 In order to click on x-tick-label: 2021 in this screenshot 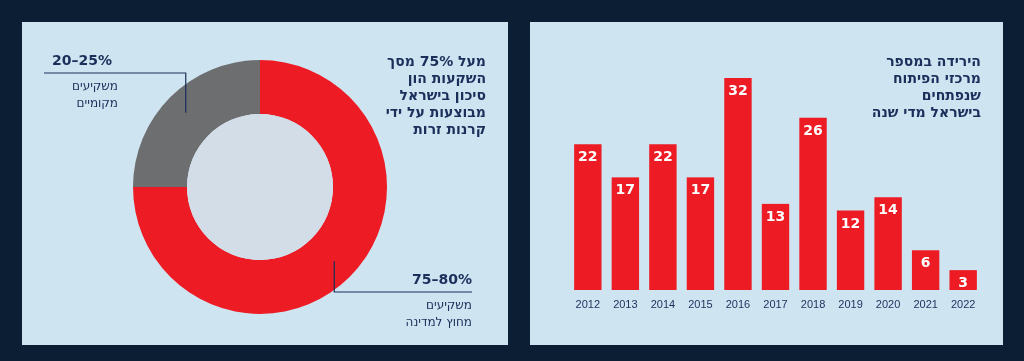, I will do `click(925, 303)`.